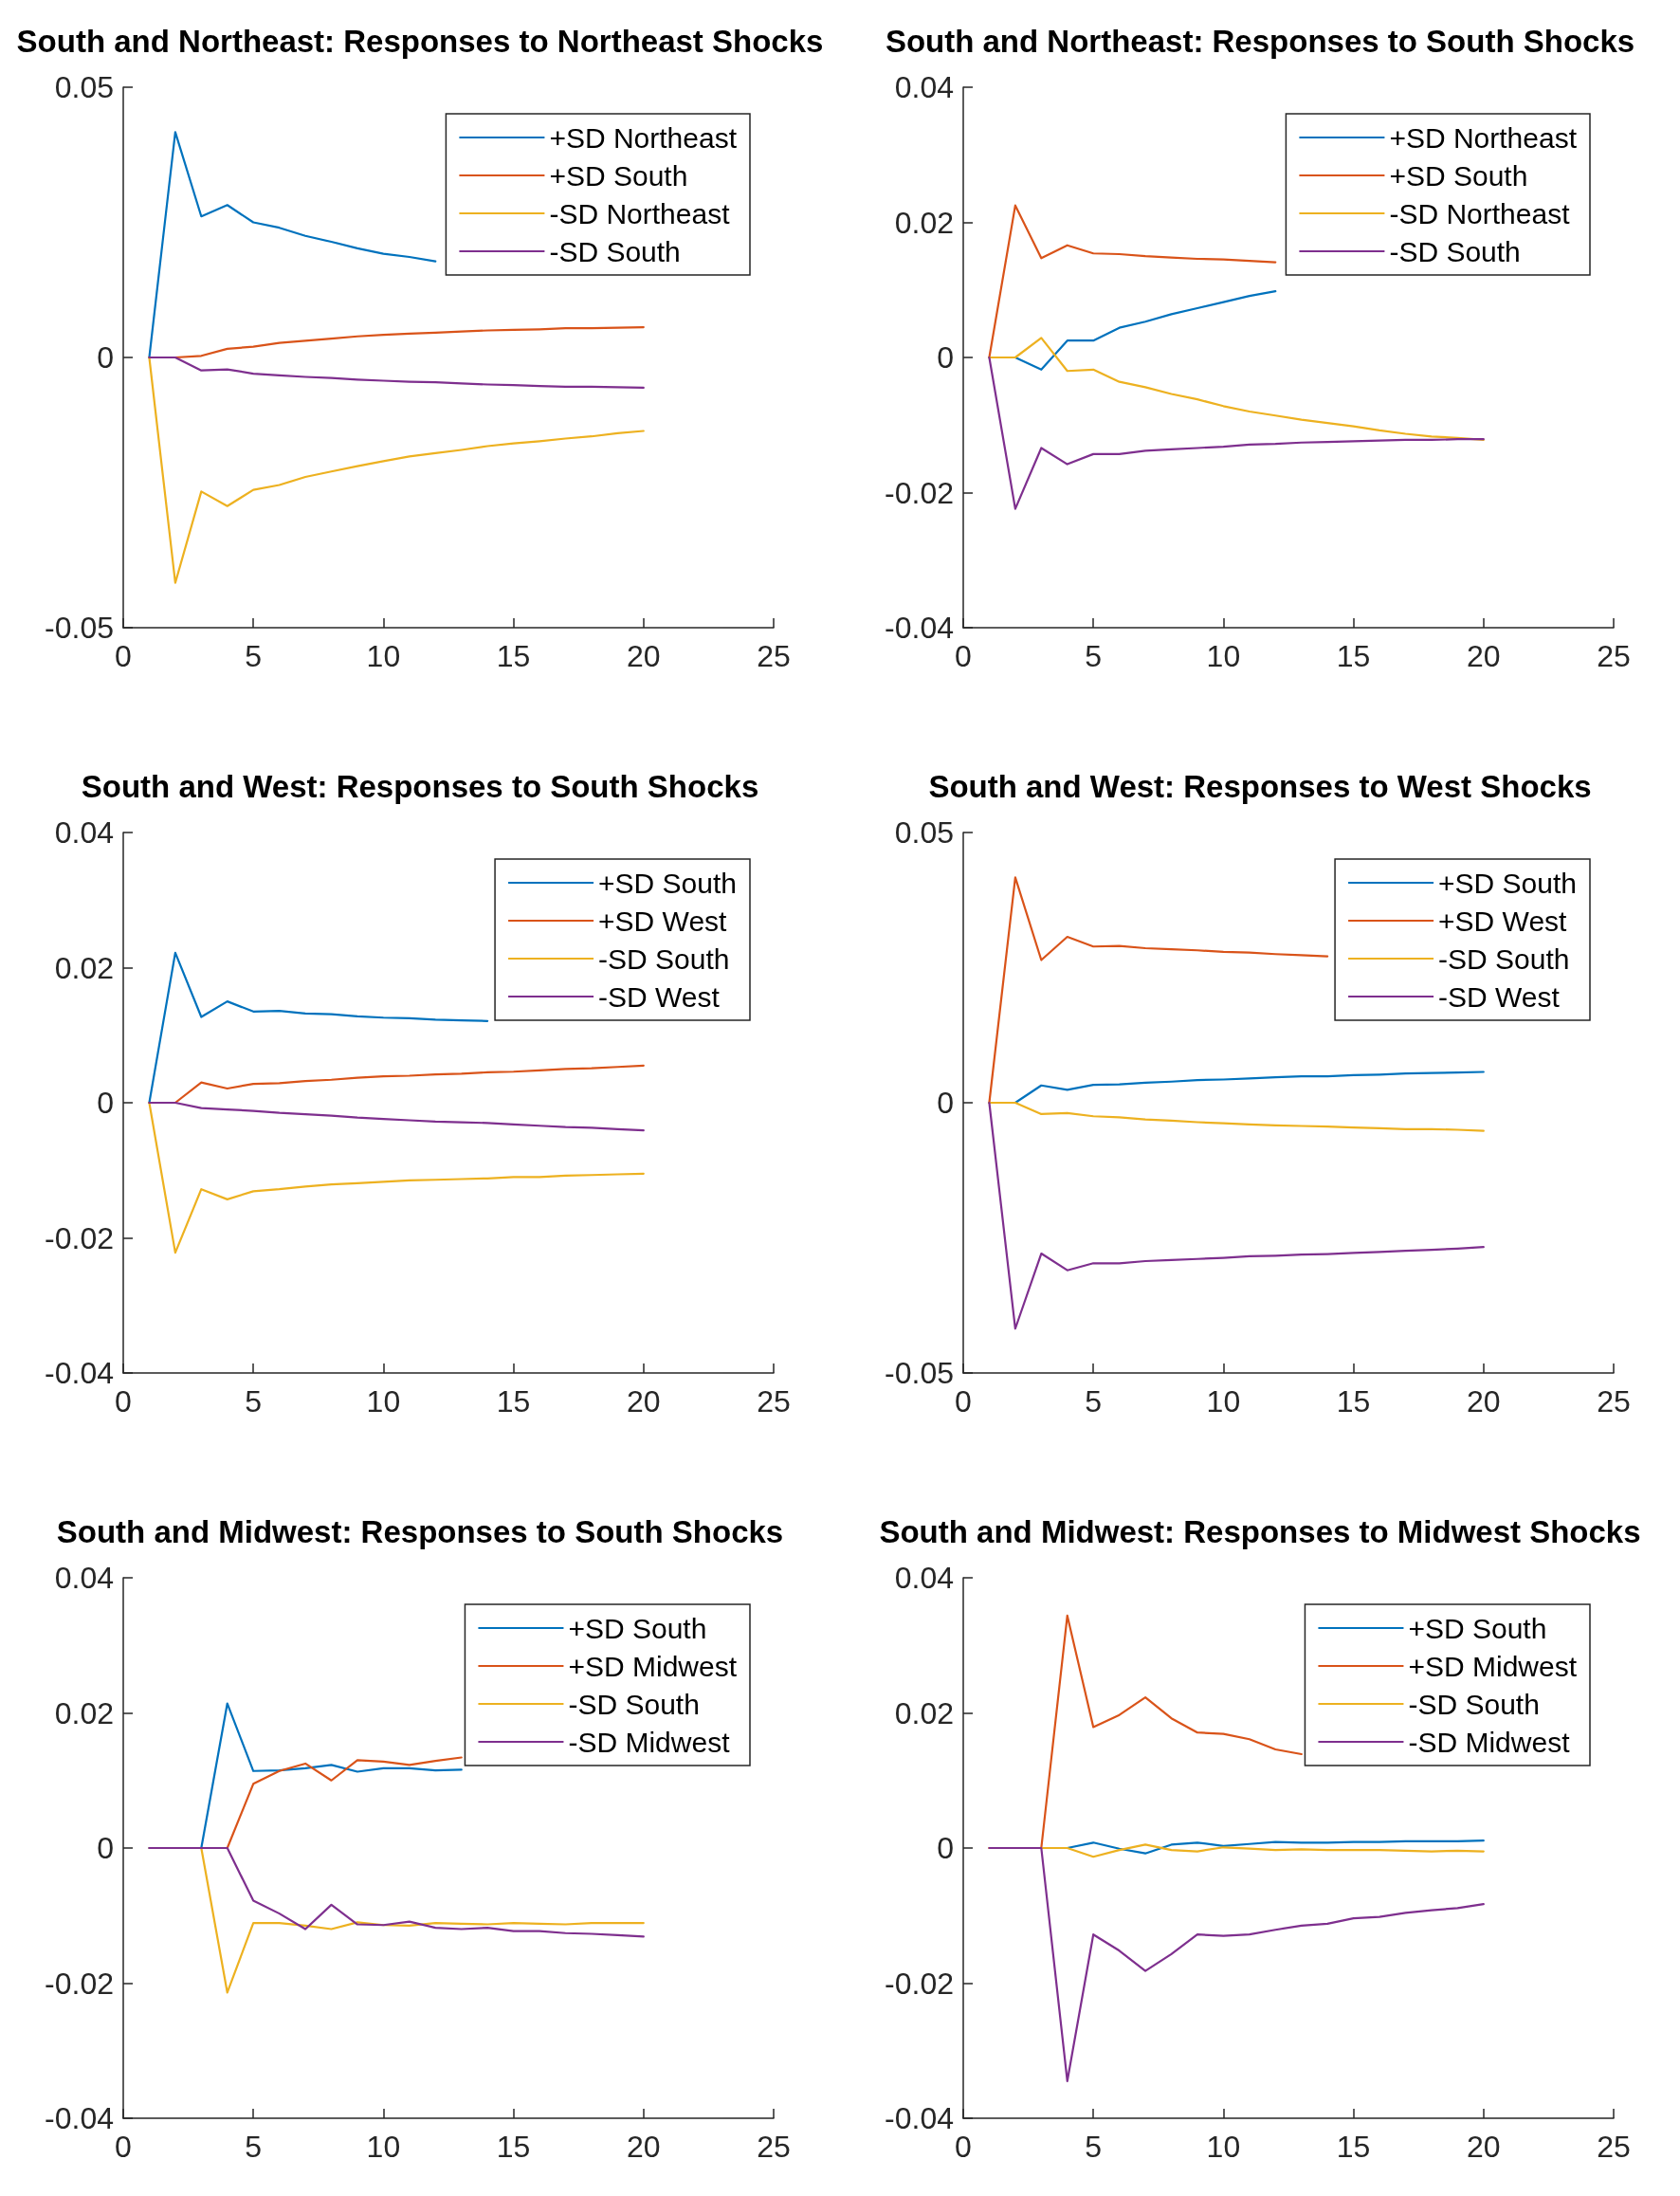  What do you see at coordinates (1260, 42) in the screenshot?
I see `chart-title: South and Northeast: Responses to South Shocks` at bounding box center [1260, 42].